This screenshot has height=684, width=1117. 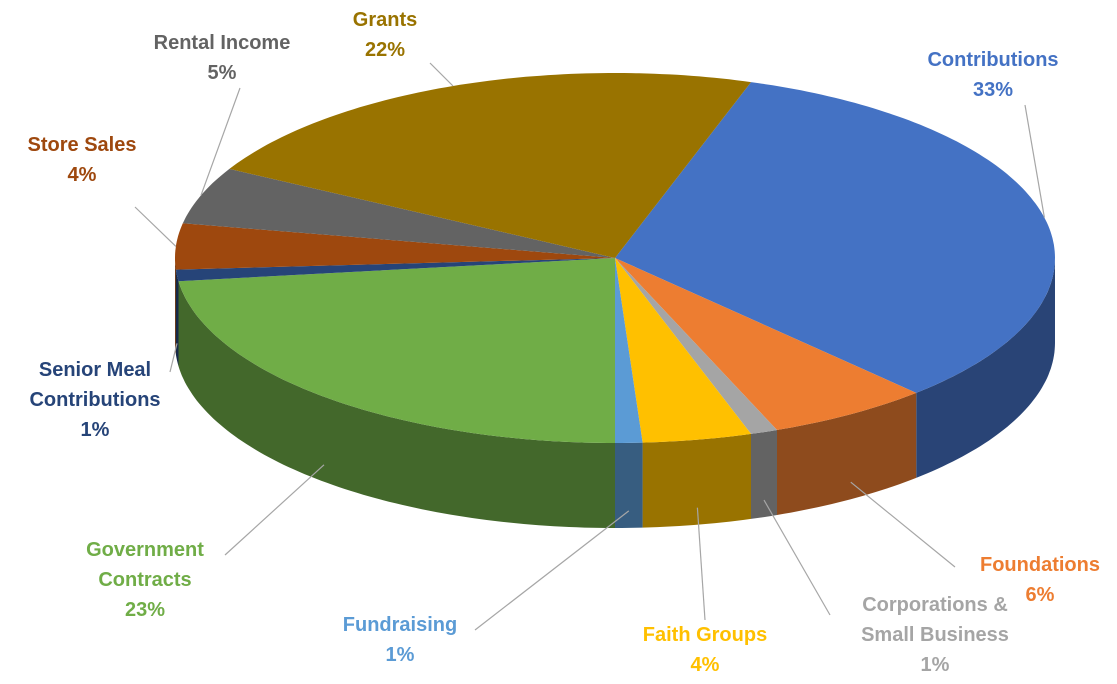 What do you see at coordinates (400, 640) in the screenshot?
I see `data-label: Fundraising 1%` at bounding box center [400, 640].